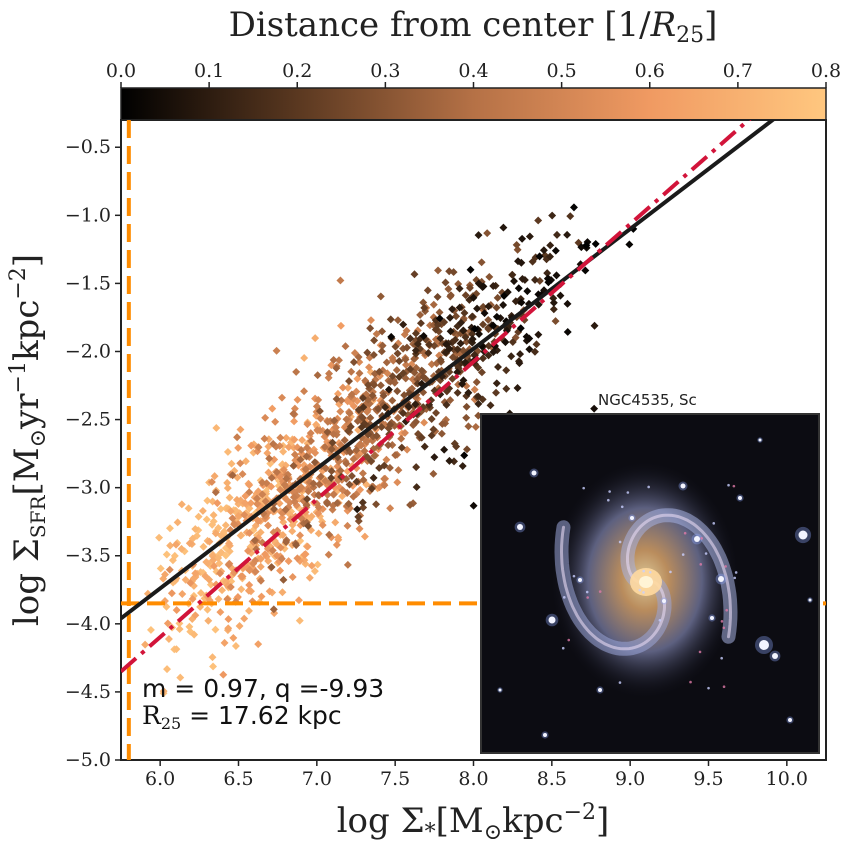 The width and height of the screenshot is (847, 855). I want to click on y-tick-label: −2.0, so click(88, 351).